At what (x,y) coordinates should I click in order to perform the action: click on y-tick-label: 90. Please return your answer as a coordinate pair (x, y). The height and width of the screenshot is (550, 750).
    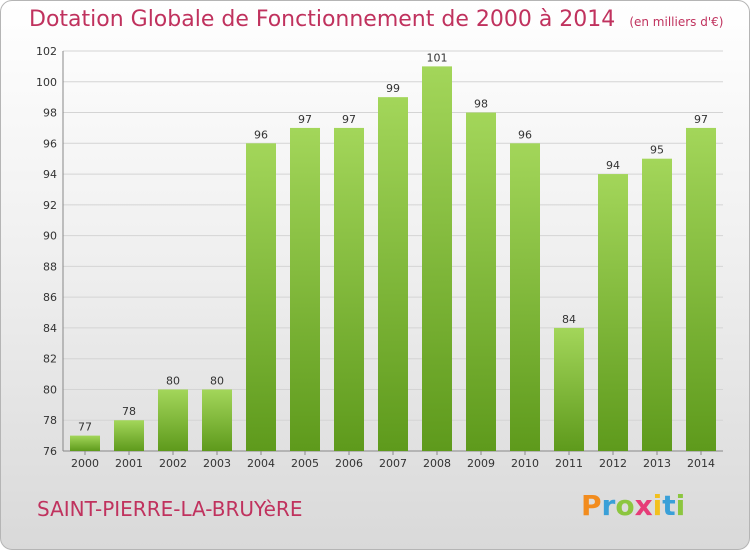
    Looking at the image, I should click on (50, 236).